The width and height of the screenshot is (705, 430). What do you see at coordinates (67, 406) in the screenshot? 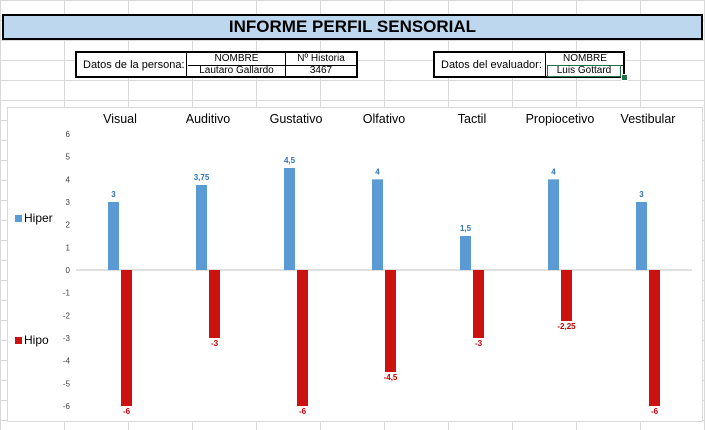
I see `y-tick-label: -6` at bounding box center [67, 406].